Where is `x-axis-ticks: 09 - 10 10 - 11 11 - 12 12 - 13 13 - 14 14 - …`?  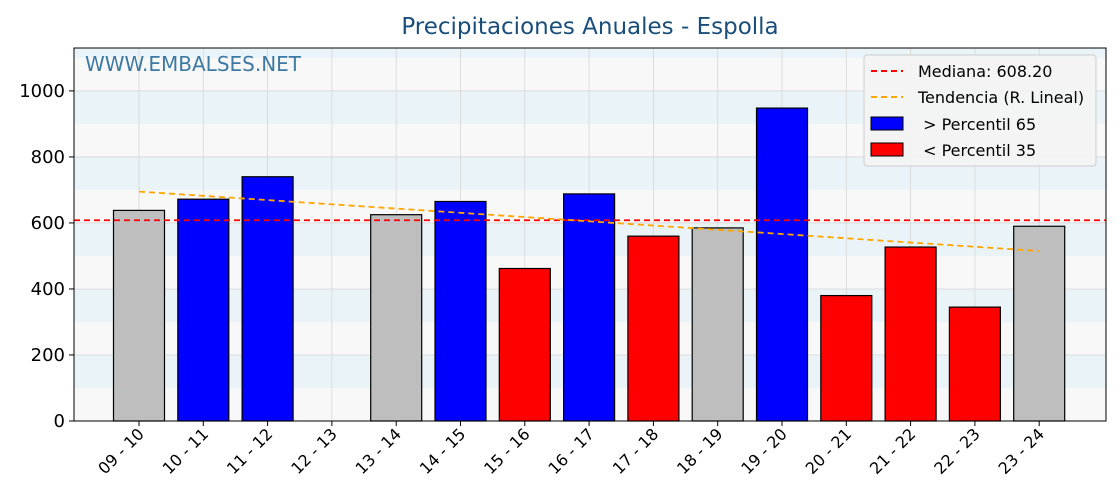 x-axis-ticks: 09 - 10 10 - 11 11 - 12 12 - 13 13 - 14 14 - … is located at coordinates (571, 449).